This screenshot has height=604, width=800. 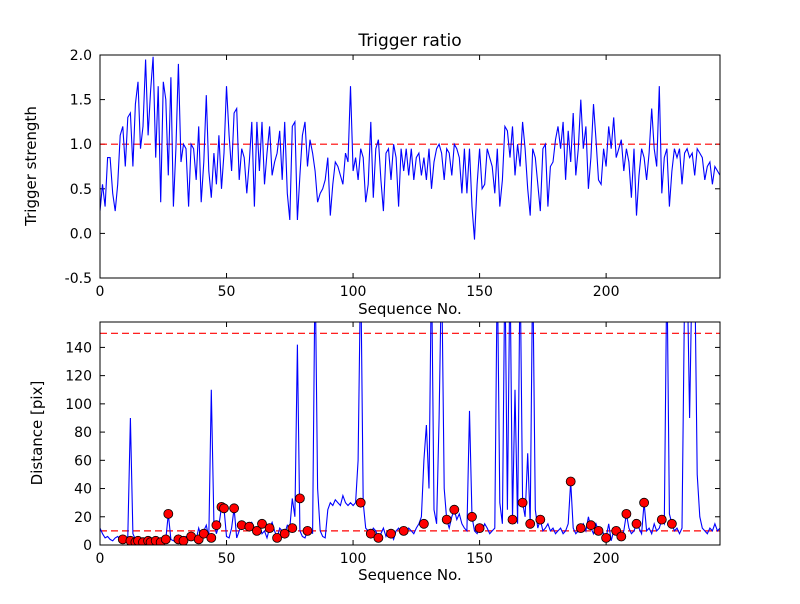 What do you see at coordinates (87, 546) in the screenshot?
I see `y-tick-label: 0` at bounding box center [87, 546].